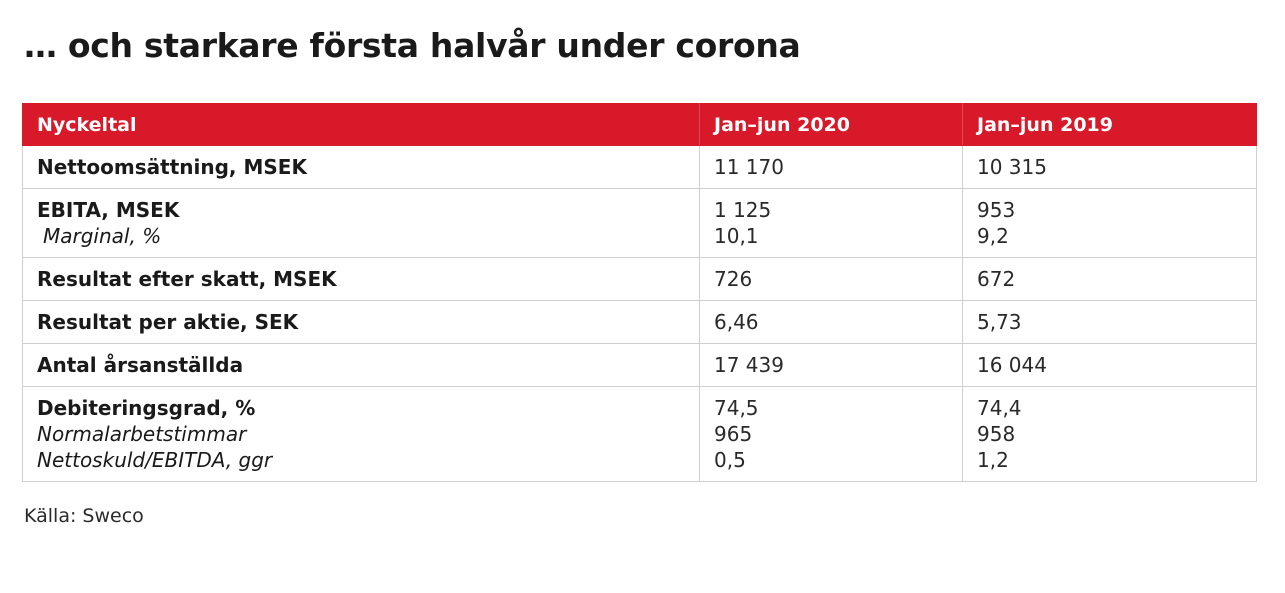 This screenshot has width=1285, height=593. What do you see at coordinates (831, 223) in the screenshot?
I see `value-cell-2020: 1 125 10,1` at bounding box center [831, 223].